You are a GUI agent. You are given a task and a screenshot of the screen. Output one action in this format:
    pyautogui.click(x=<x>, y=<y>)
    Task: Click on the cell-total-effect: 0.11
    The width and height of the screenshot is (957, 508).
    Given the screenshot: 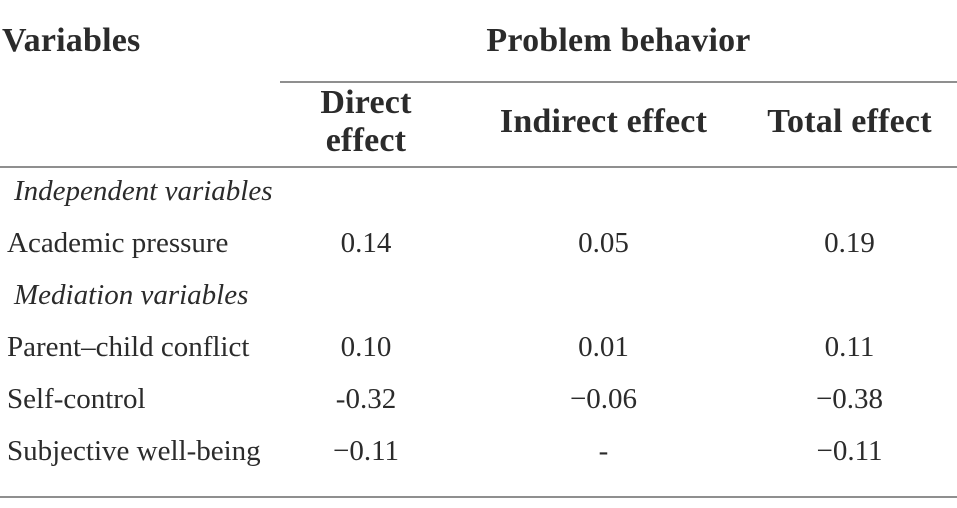 What is the action you would take?
    pyautogui.click(x=849, y=346)
    